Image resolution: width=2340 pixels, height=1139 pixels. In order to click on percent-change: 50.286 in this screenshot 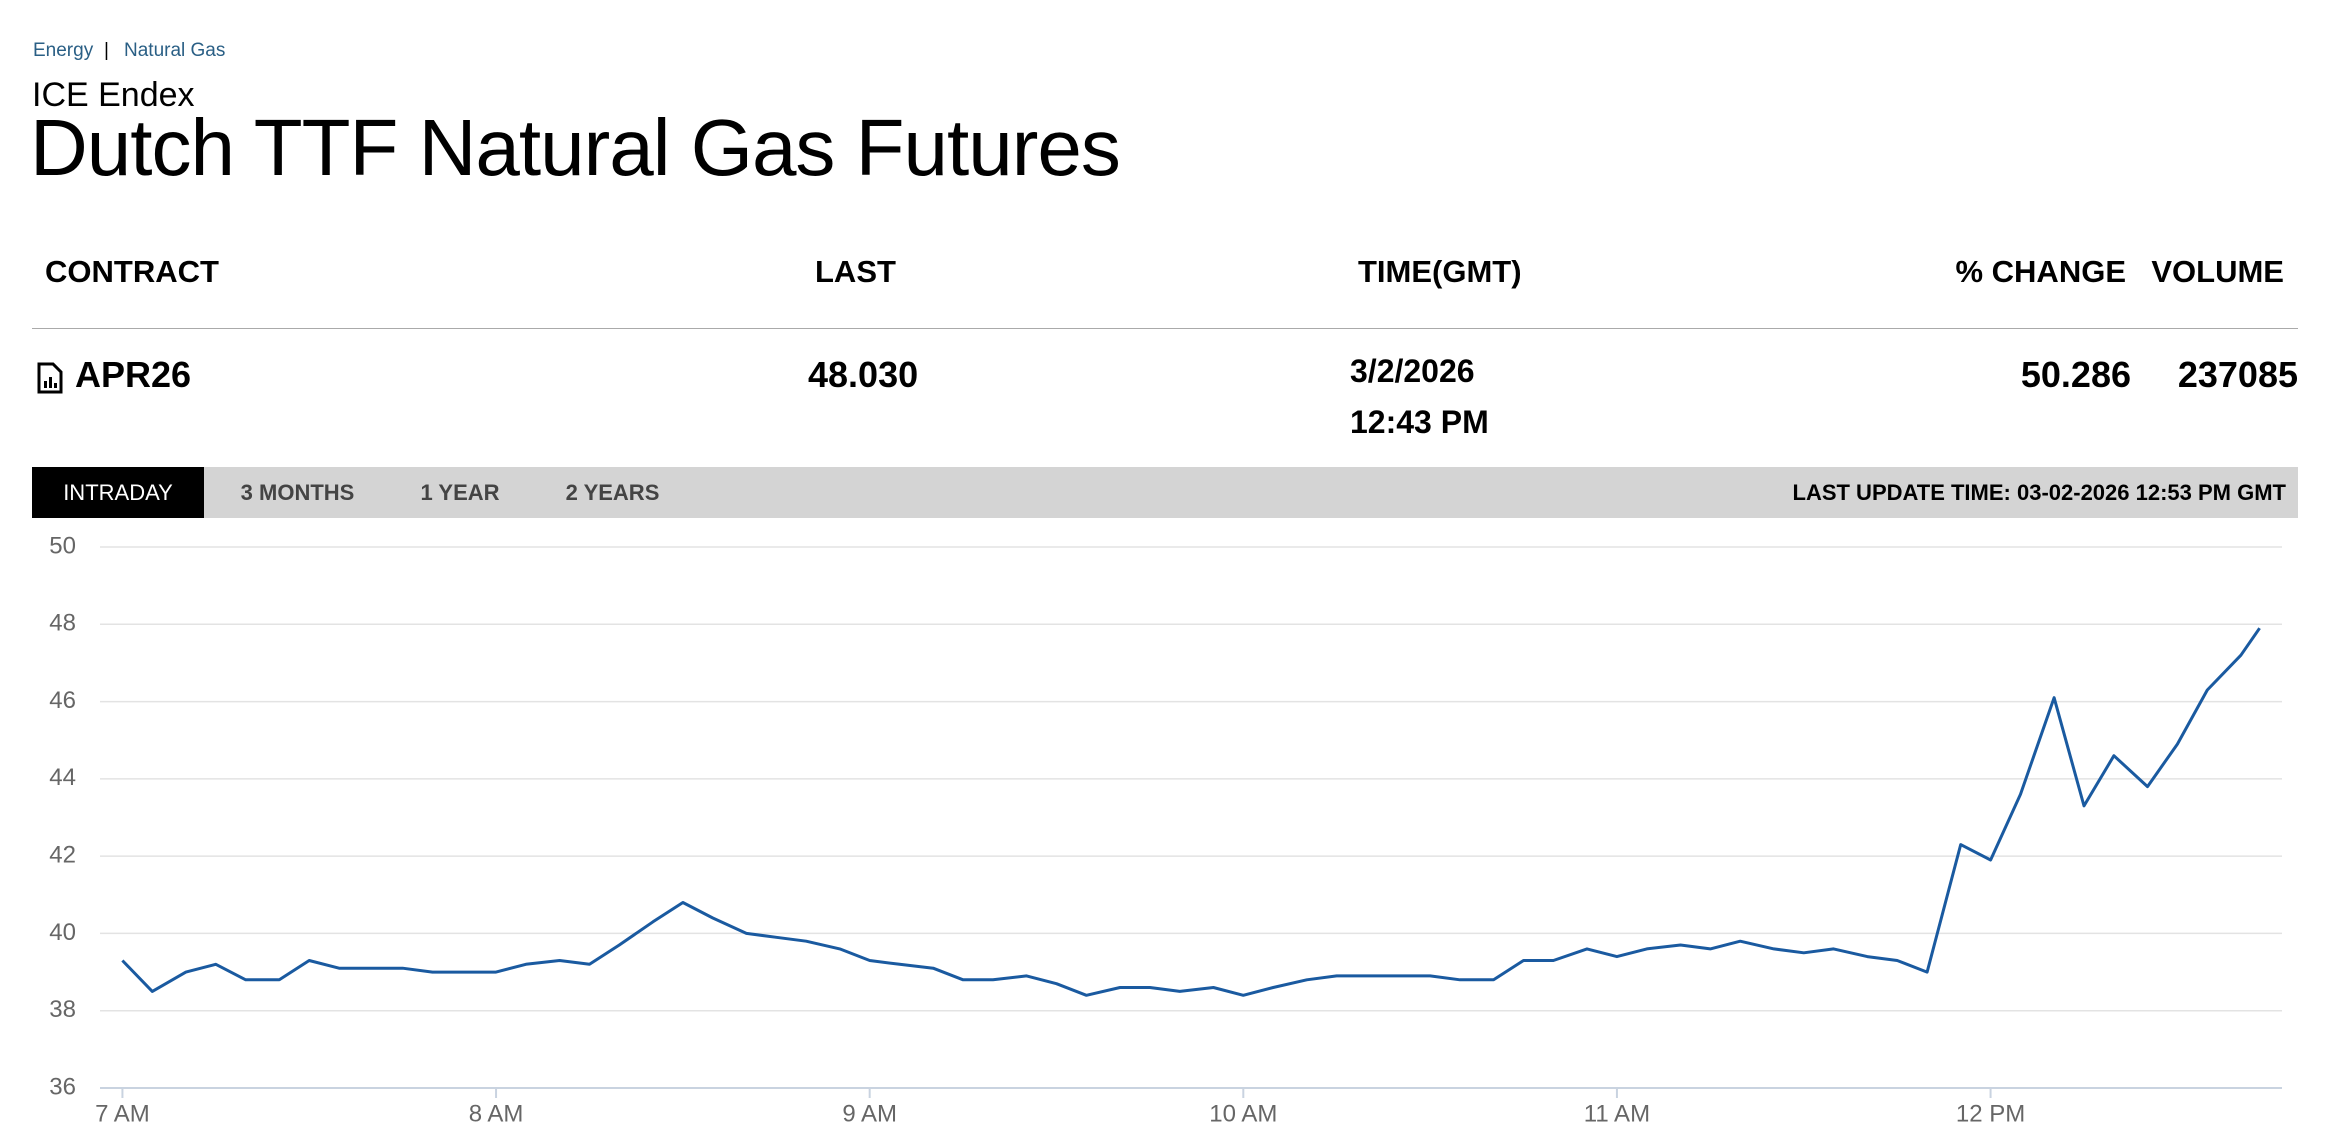, I will do `click(2075, 374)`.